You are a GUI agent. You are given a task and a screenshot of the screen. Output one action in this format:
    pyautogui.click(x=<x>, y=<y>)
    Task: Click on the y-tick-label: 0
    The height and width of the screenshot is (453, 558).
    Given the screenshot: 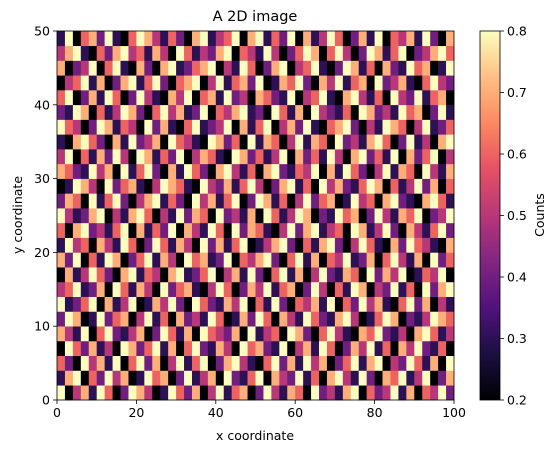 What is the action you would take?
    pyautogui.click(x=46, y=400)
    